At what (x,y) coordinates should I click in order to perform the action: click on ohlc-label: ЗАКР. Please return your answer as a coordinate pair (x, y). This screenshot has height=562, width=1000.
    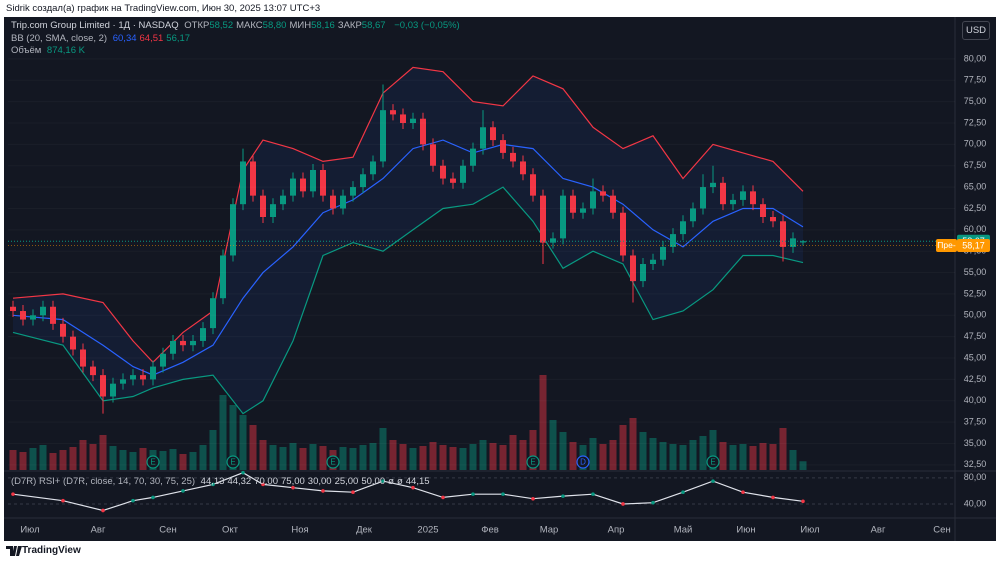
    Looking at the image, I should click on (349, 25).